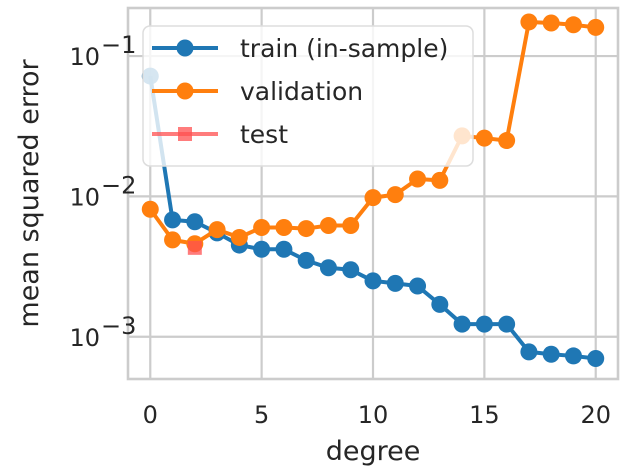 This screenshot has width=633, height=476. What do you see at coordinates (373, 451) in the screenshot?
I see `x-axis-label: degree` at bounding box center [373, 451].